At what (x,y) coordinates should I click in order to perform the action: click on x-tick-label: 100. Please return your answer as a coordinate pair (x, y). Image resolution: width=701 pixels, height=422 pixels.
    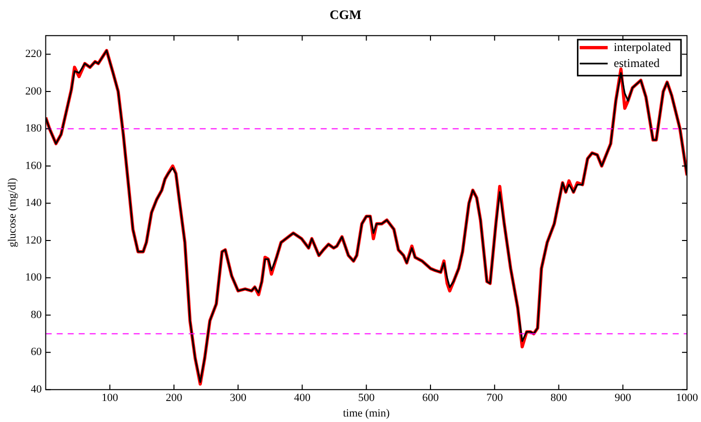
    Looking at the image, I should click on (110, 398).